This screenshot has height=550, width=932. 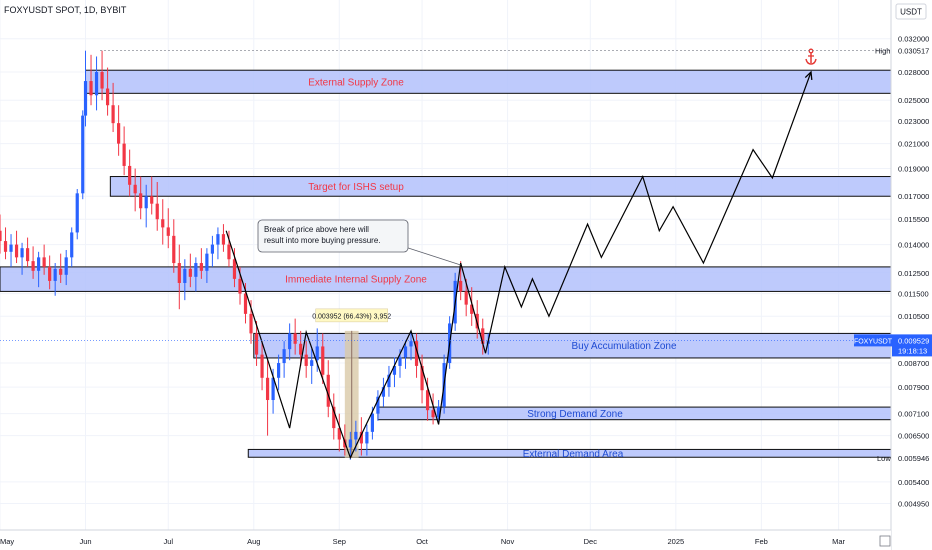 I want to click on zone-label: Immediate Internal Supply Zone, so click(x=356, y=280).